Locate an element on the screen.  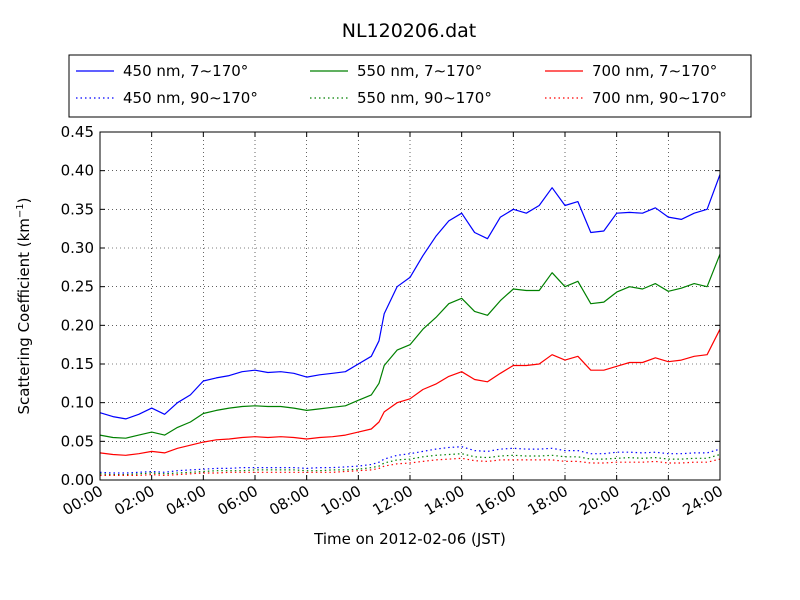
x-axis-label: Time on 2012-02-06 (JST) is located at coordinates (409, 539).